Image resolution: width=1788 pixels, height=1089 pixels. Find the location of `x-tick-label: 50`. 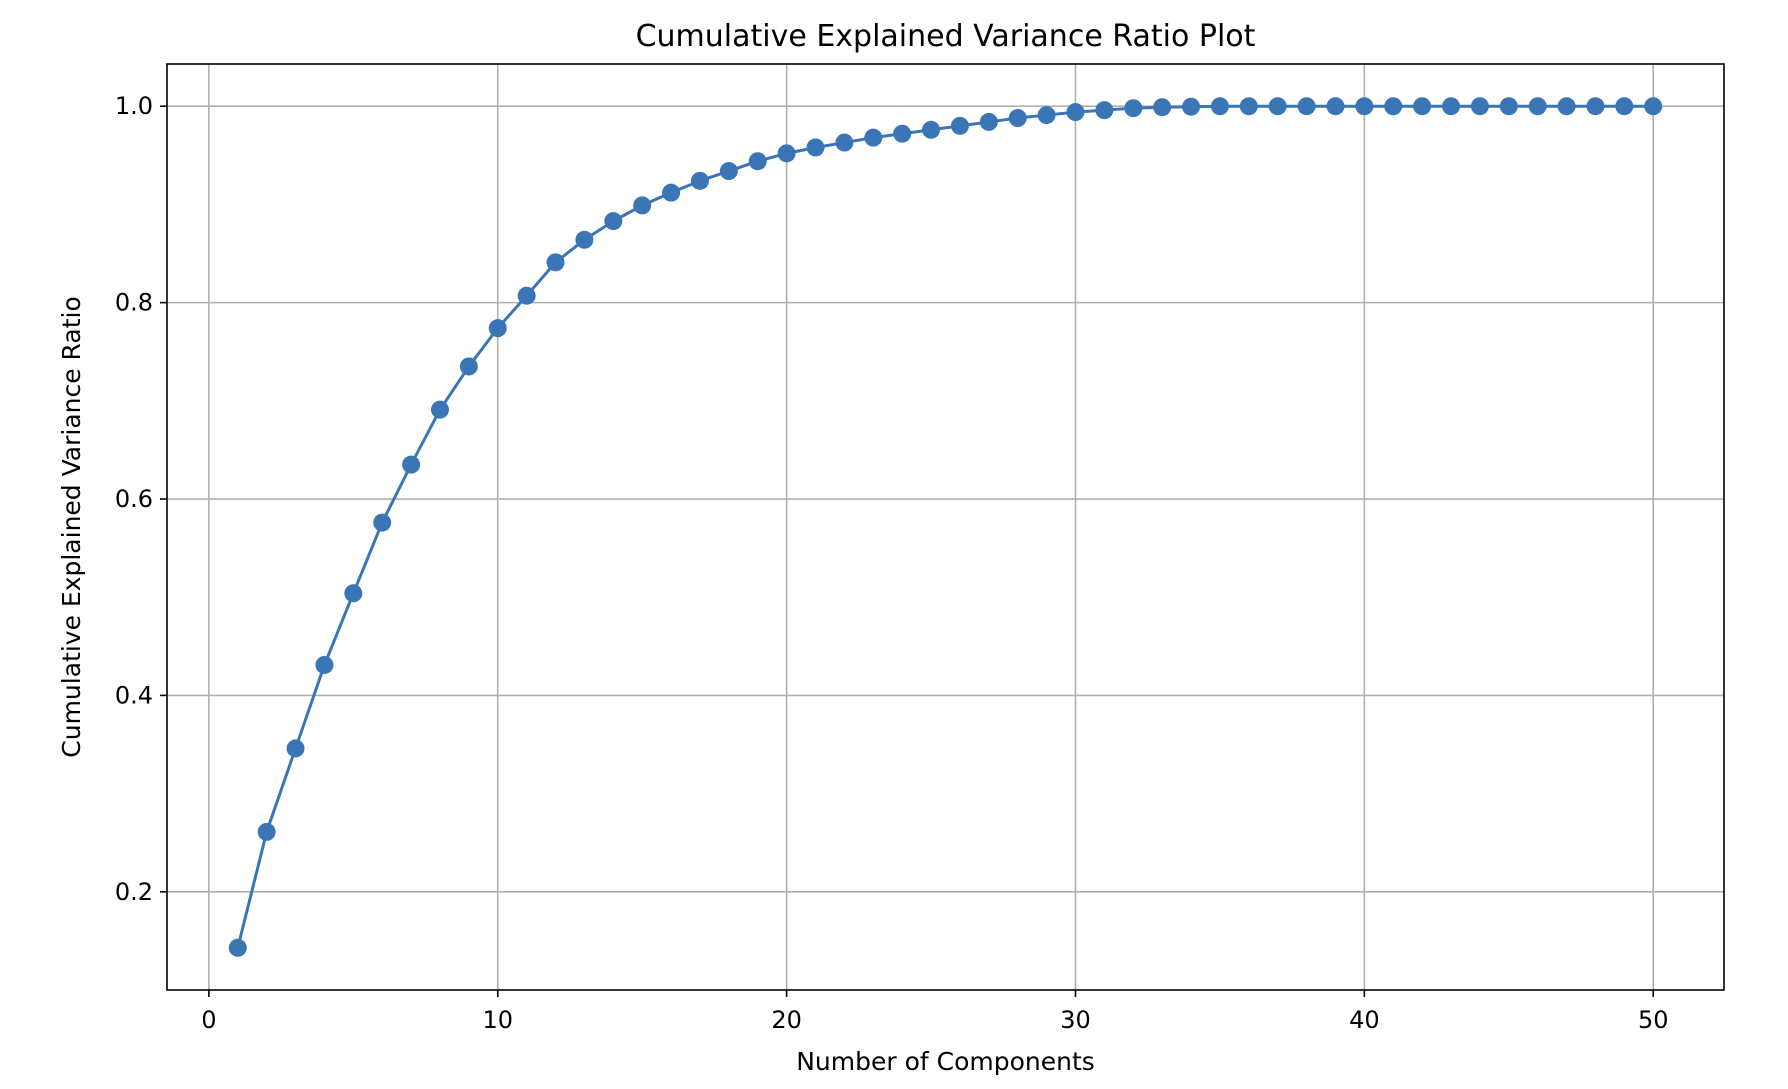

x-tick-label: 50 is located at coordinates (1653, 1020).